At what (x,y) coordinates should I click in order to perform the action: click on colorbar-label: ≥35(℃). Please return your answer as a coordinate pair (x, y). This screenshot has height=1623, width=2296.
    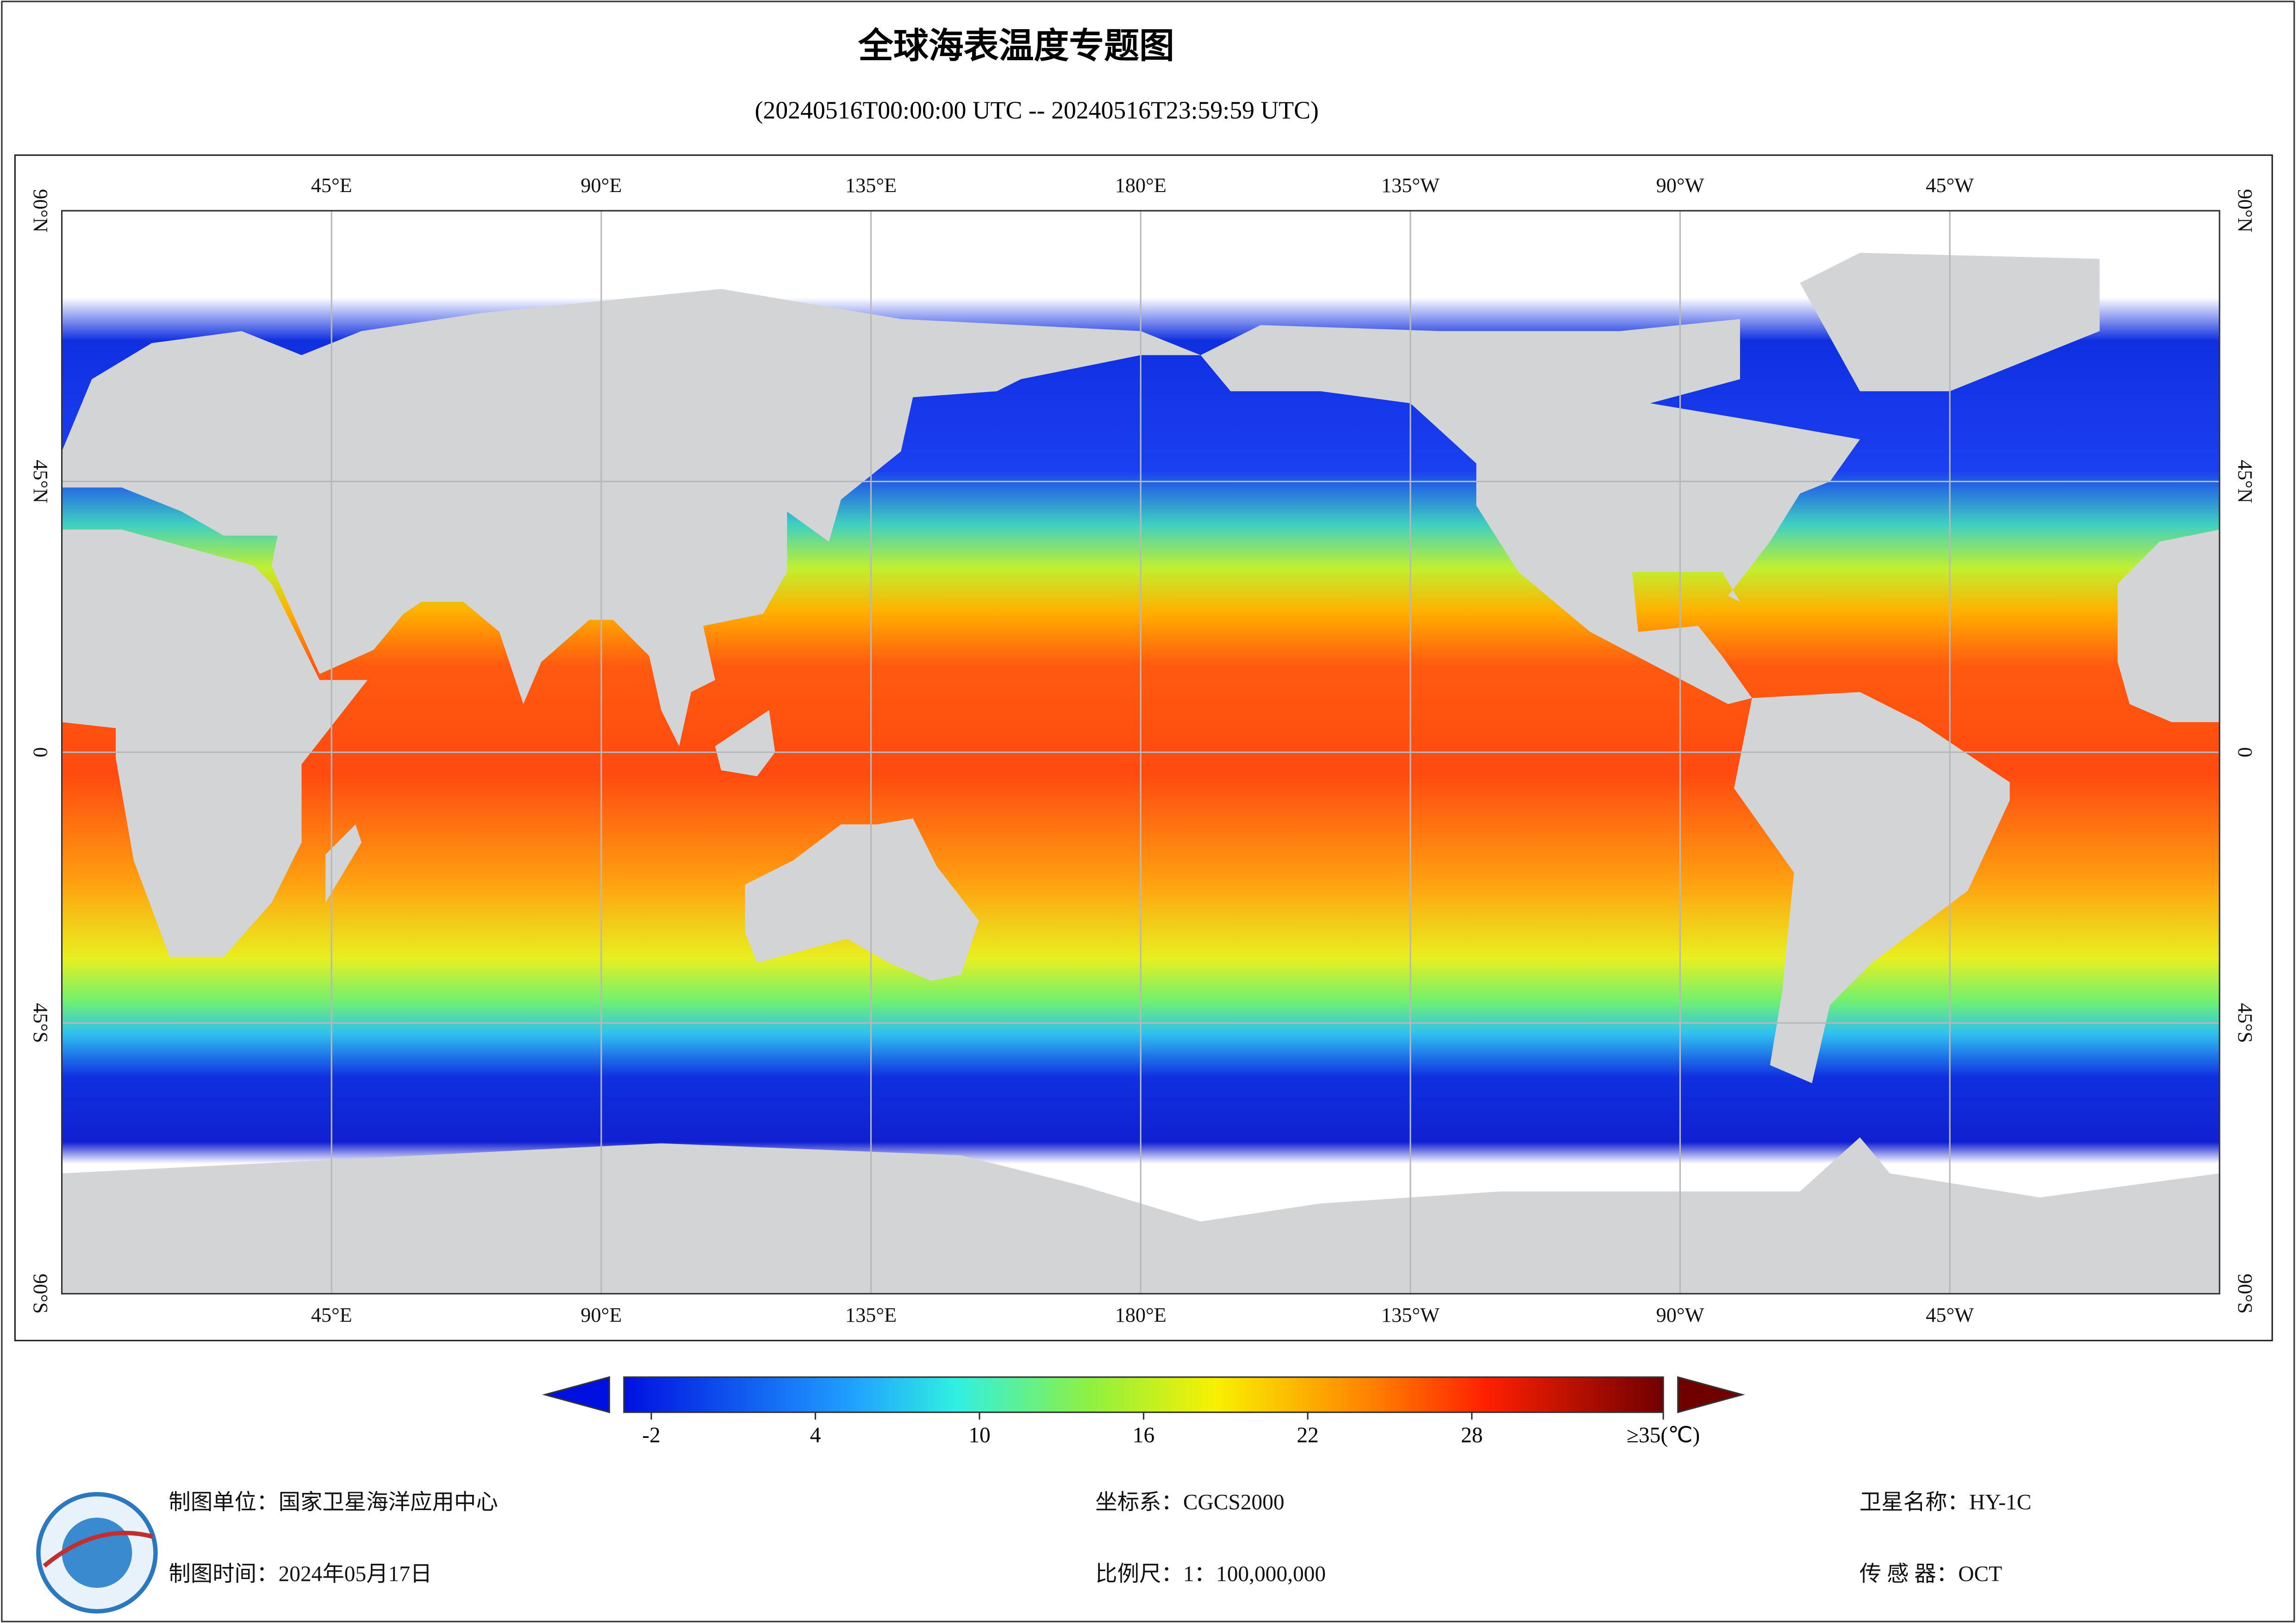
    Looking at the image, I should click on (1663, 1435).